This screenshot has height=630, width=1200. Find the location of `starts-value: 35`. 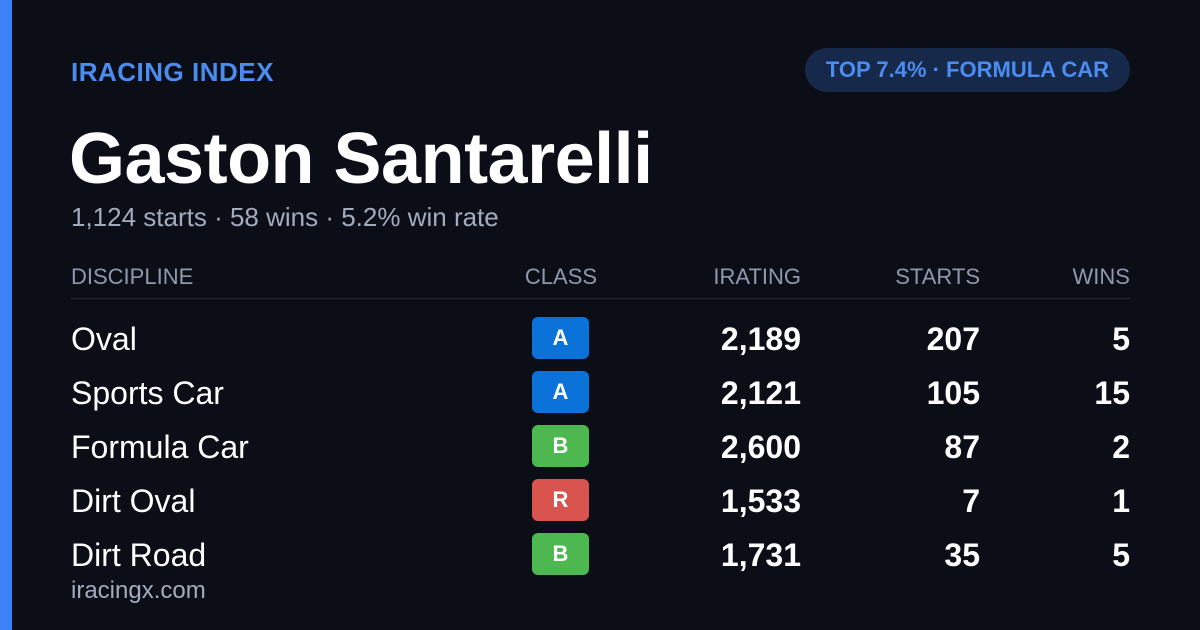

starts-value: 35 is located at coordinates (962, 555).